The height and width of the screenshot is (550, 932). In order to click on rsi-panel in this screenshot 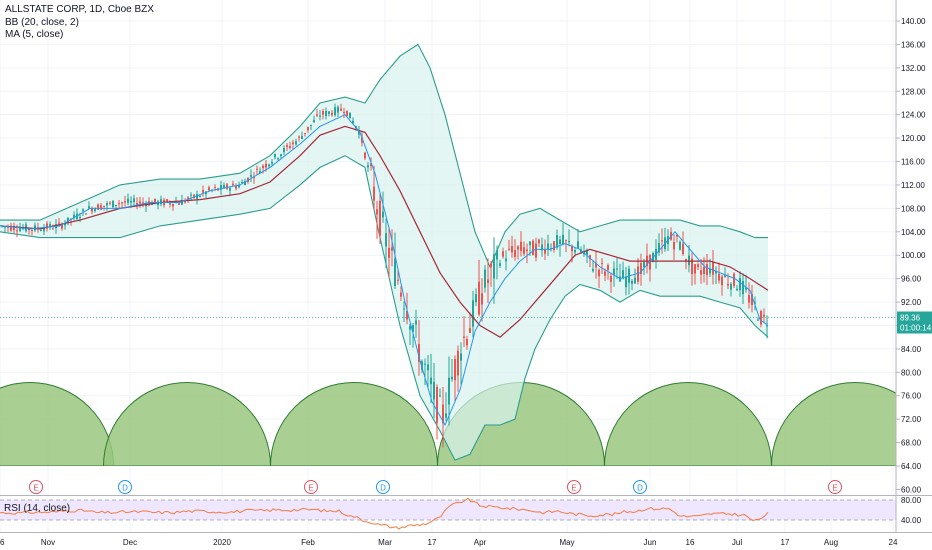, I will do `click(466, 512)`.